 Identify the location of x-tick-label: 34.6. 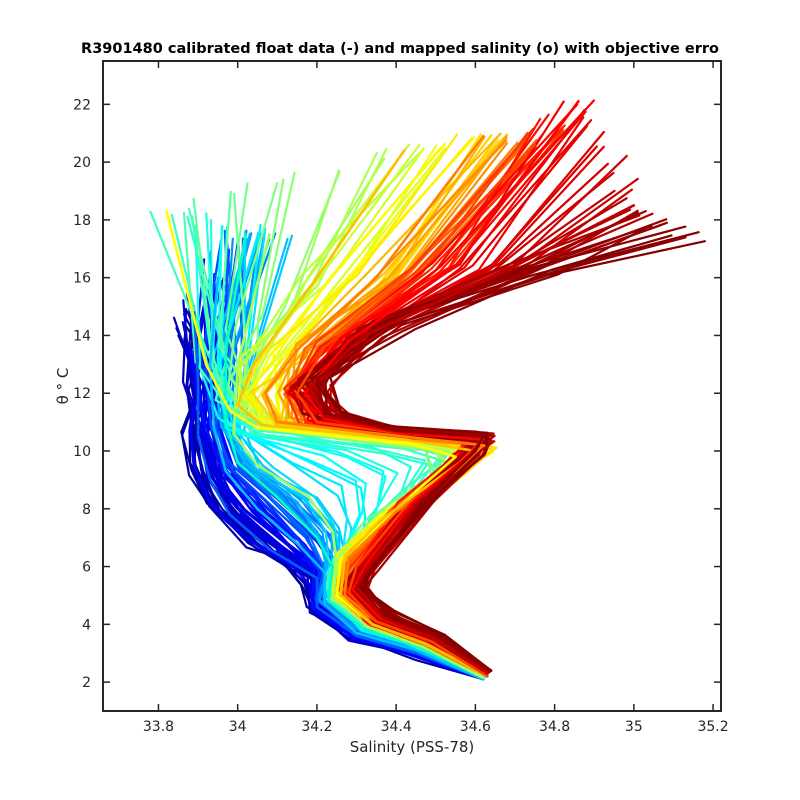
(475, 727).